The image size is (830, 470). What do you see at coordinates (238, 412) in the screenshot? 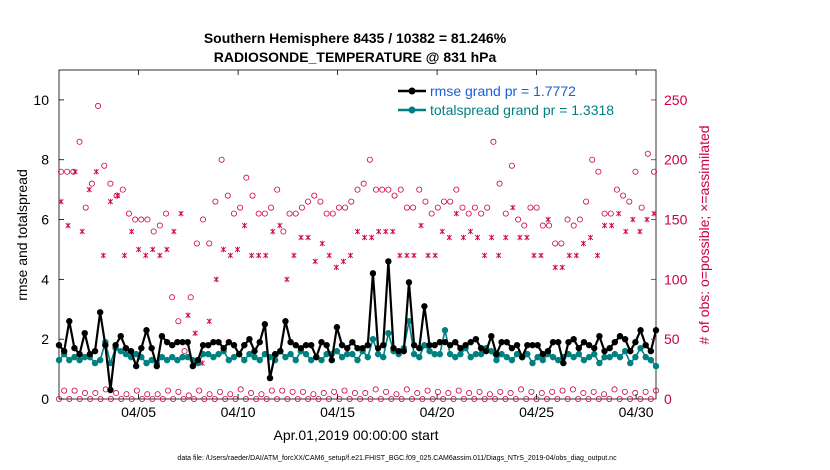
I see `x-tick-label: 04/10` at bounding box center [238, 412].